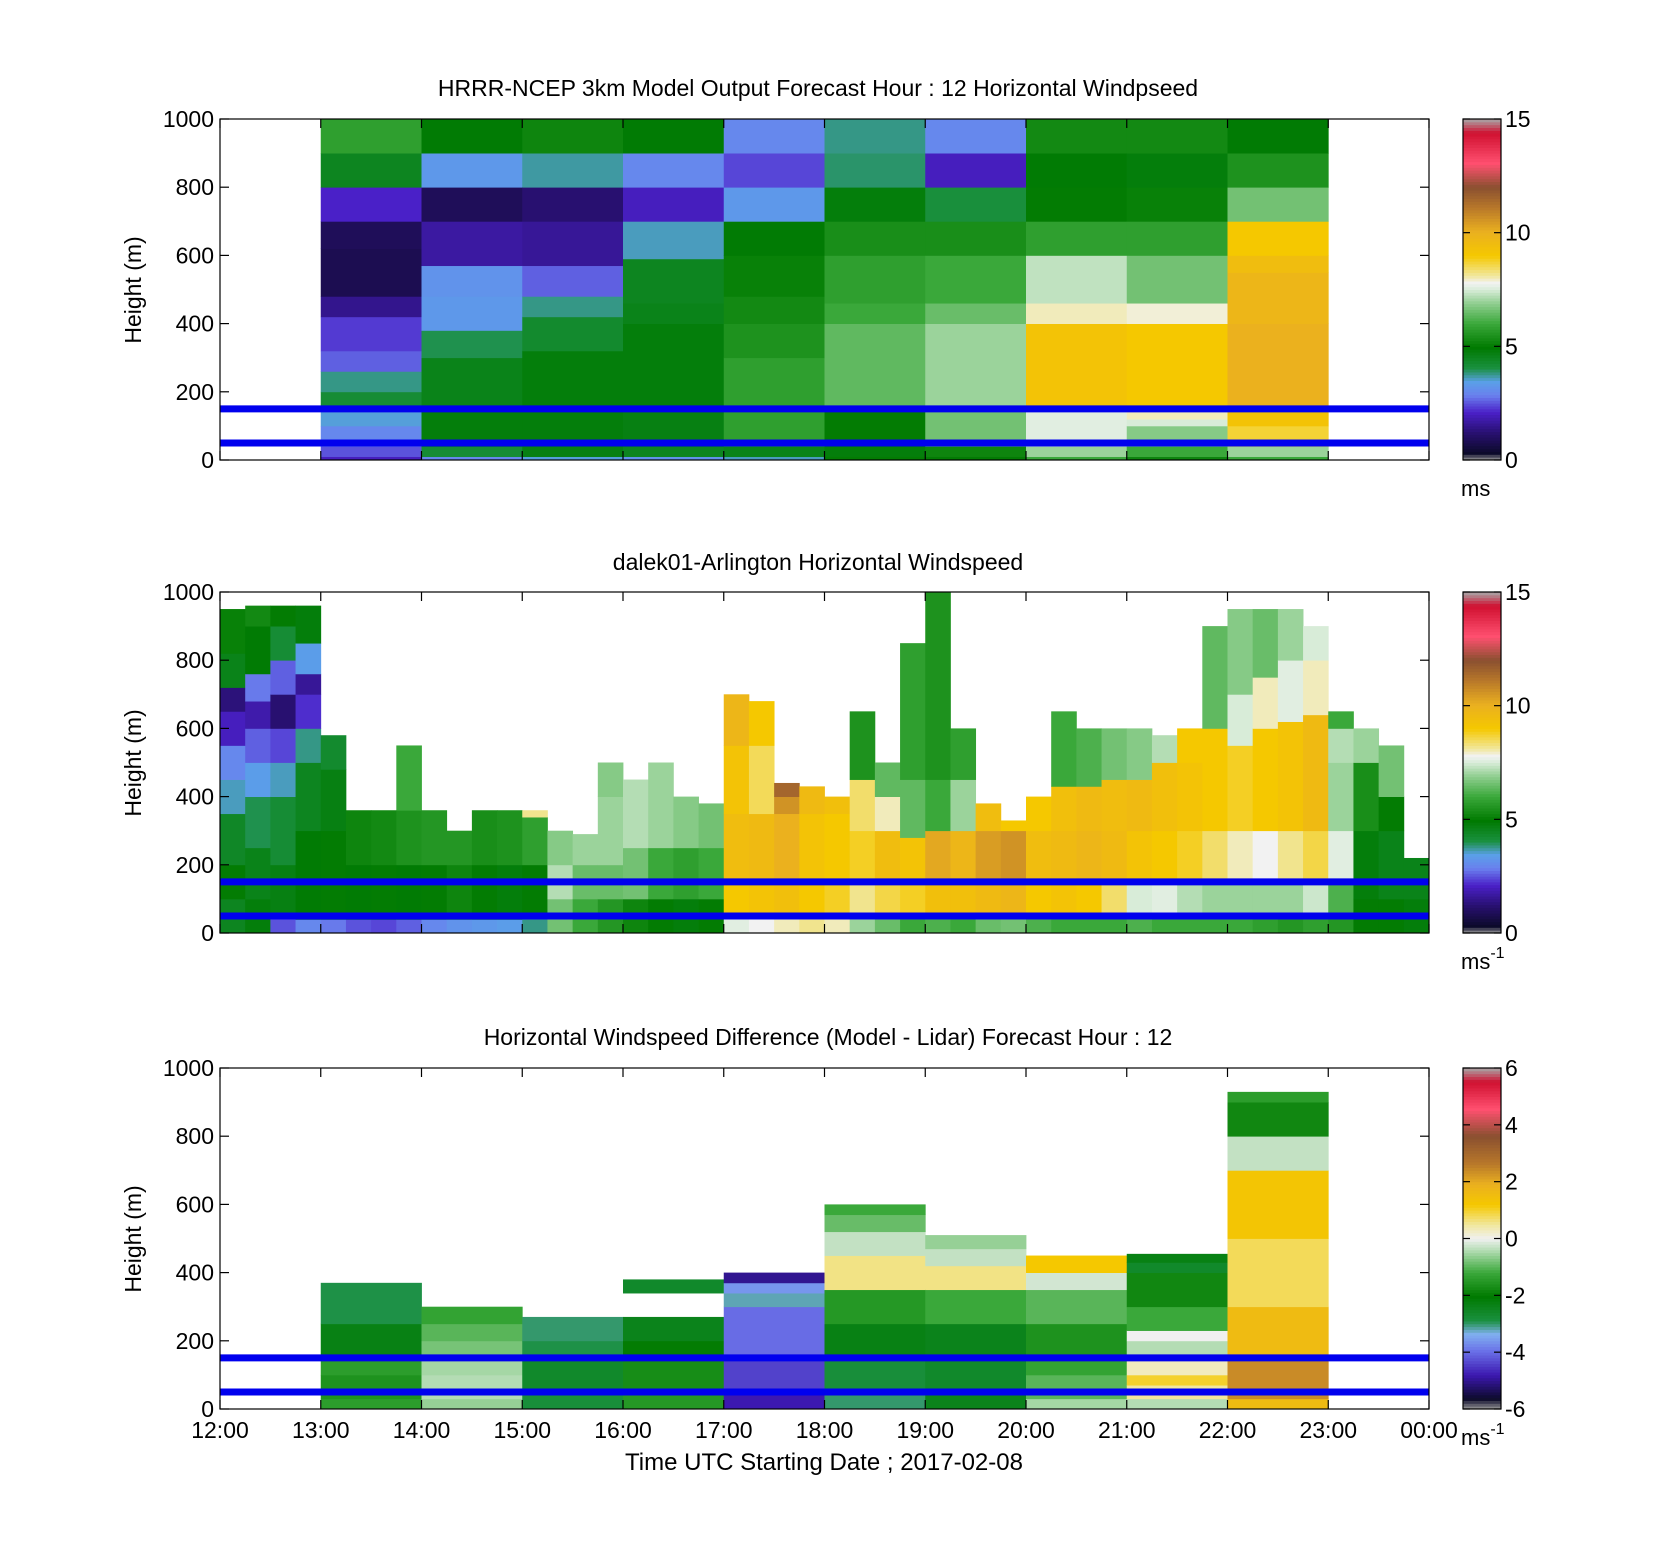  What do you see at coordinates (1482, 289) in the screenshot?
I see `colorbar-frame` at bounding box center [1482, 289].